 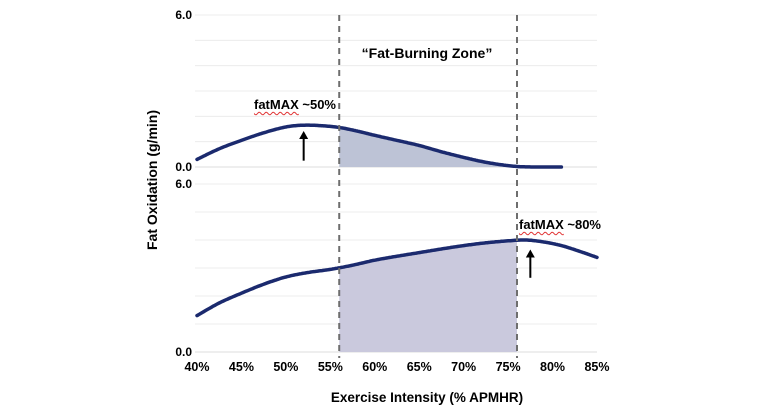 What do you see at coordinates (427, 53) in the screenshot?
I see `fat-burning-zone-title: “Fat-Burning Zone”` at bounding box center [427, 53].